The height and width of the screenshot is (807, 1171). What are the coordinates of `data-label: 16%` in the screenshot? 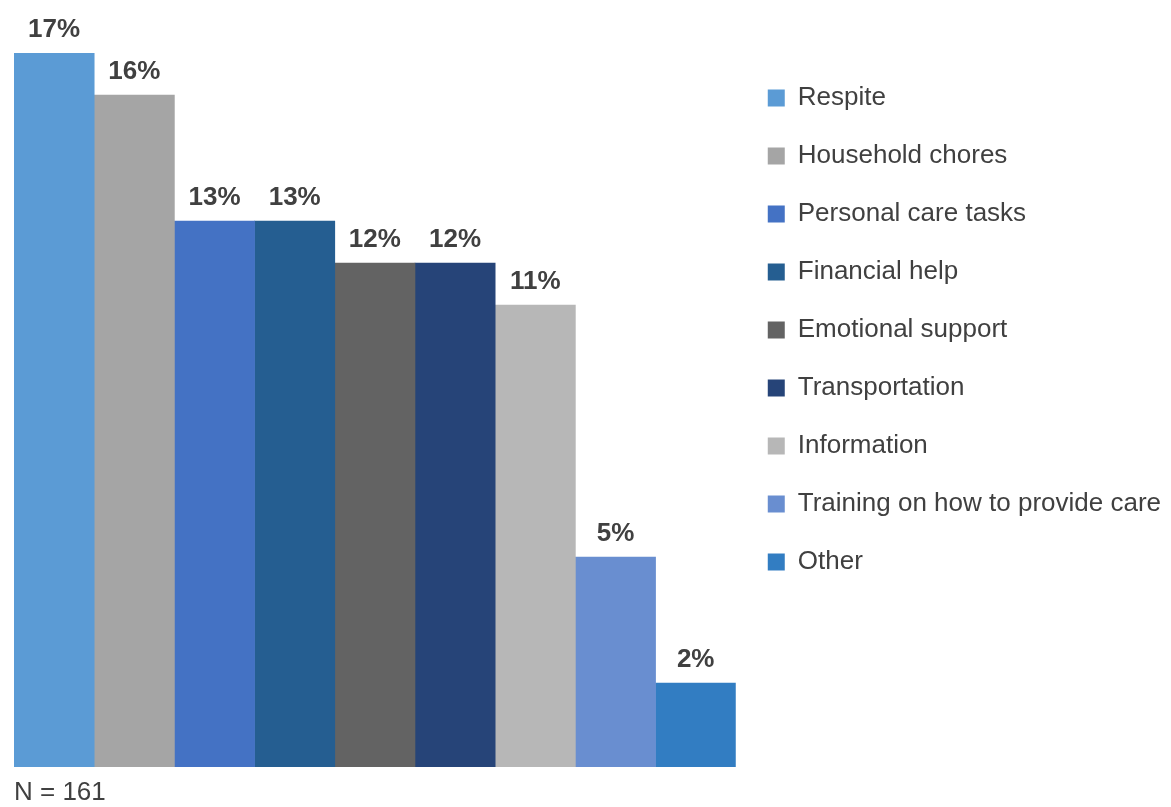 It's located at (134, 70).